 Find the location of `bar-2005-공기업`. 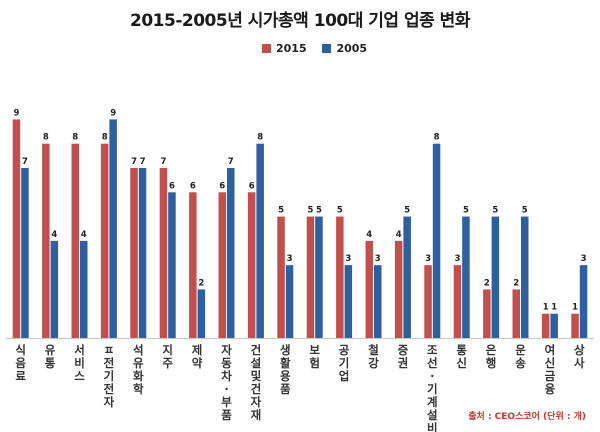

bar-2005-공기업 is located at coordinates (348, 301).